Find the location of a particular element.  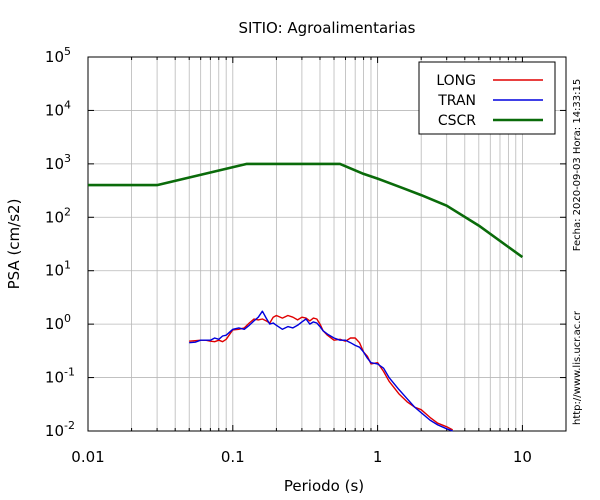

y-tick-exponent: -2 is located at coordinates (69, 425).